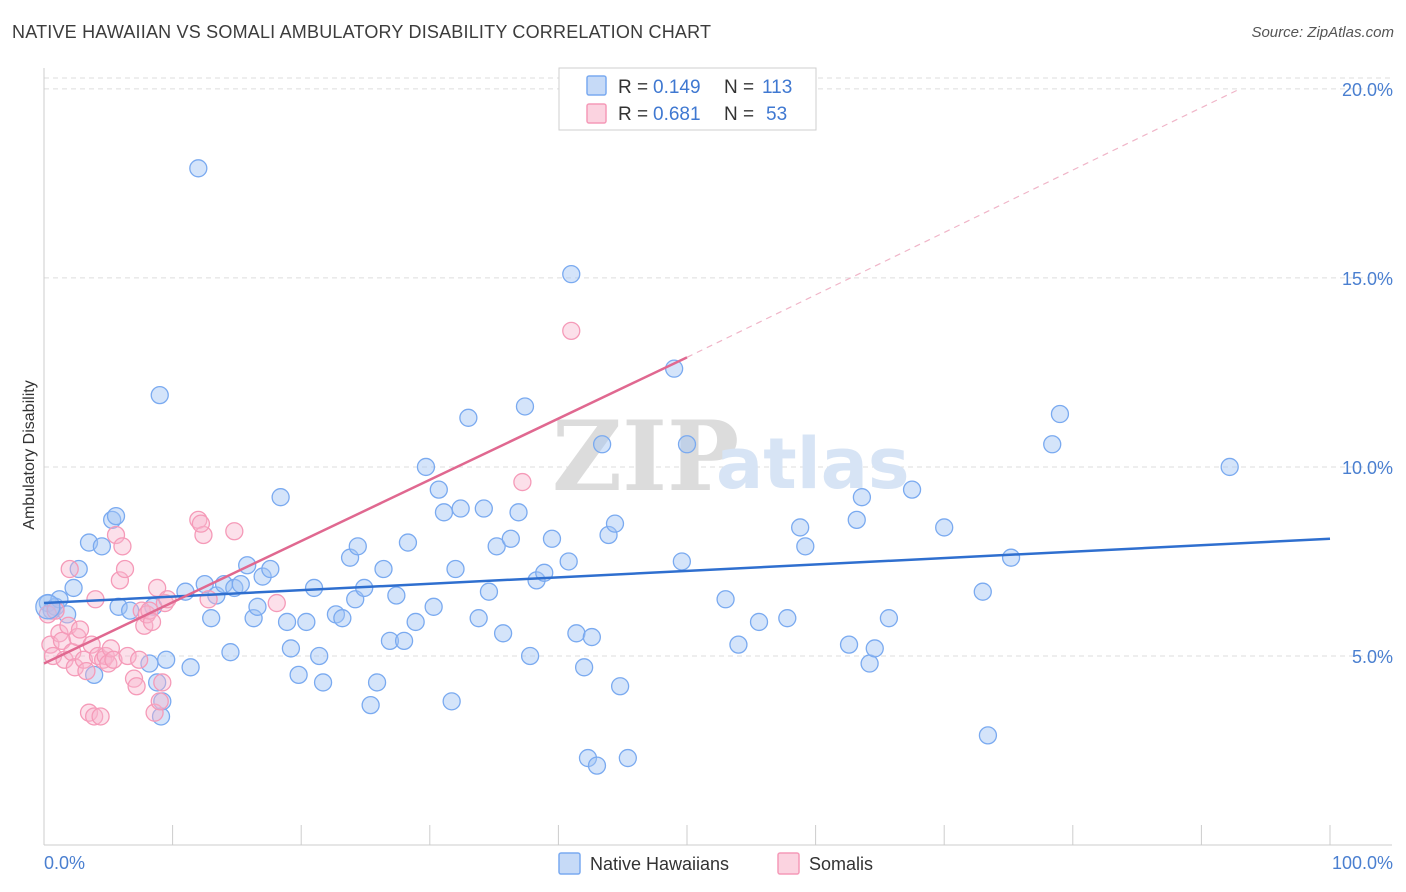  Describe the element at coordinates (633, 87) in the screenshot. I see `legend-r-label-1: R =` at that location.